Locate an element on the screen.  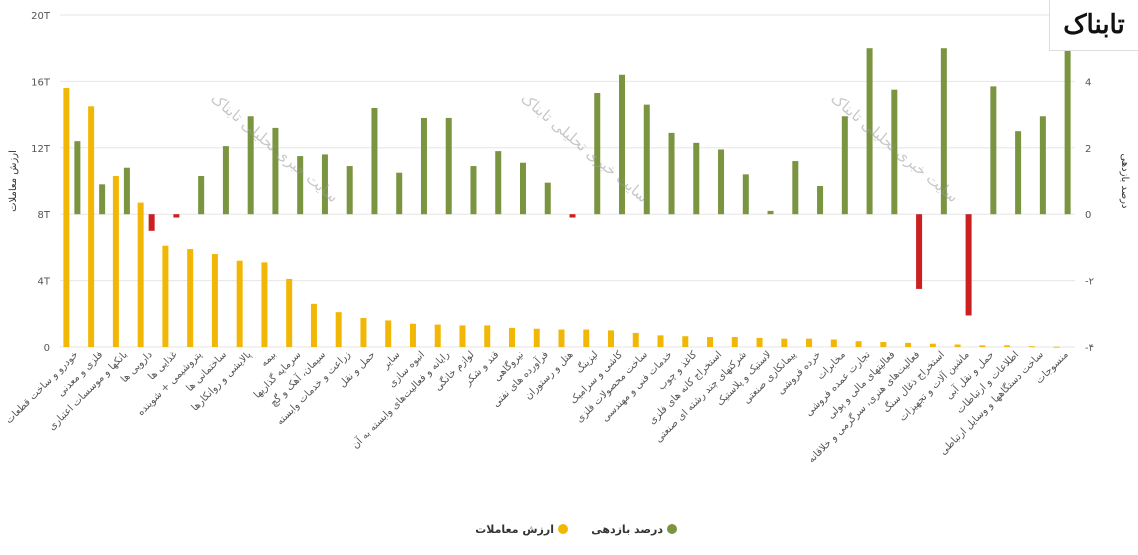
left-tick-label: 8T is located at coordinates (44, 215).